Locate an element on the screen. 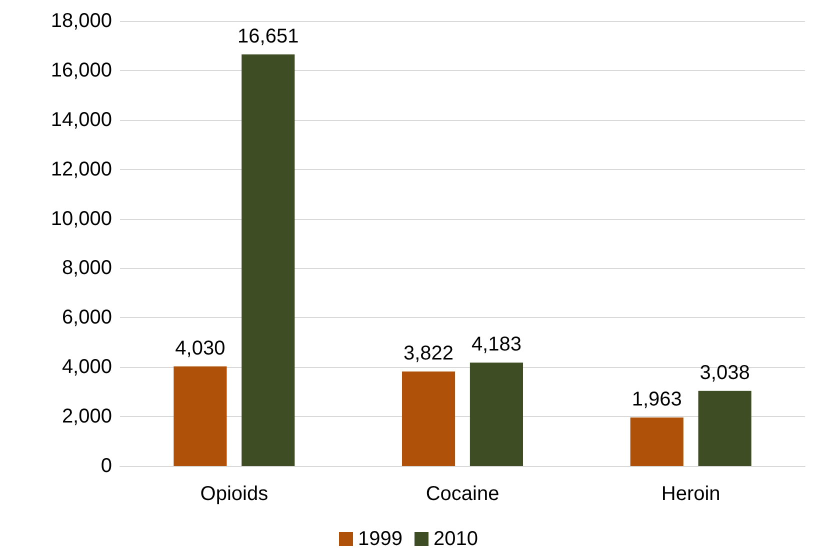  y-tick-label: 8,000 is located at coordinates (87, 268).